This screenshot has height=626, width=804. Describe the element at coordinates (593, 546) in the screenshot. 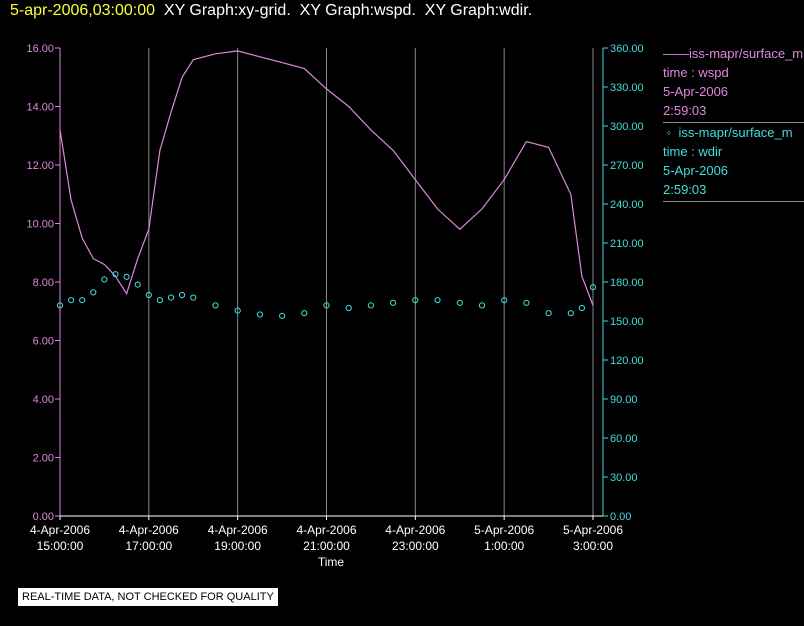

I see `x-tick-label: 3:00:00` at that location.